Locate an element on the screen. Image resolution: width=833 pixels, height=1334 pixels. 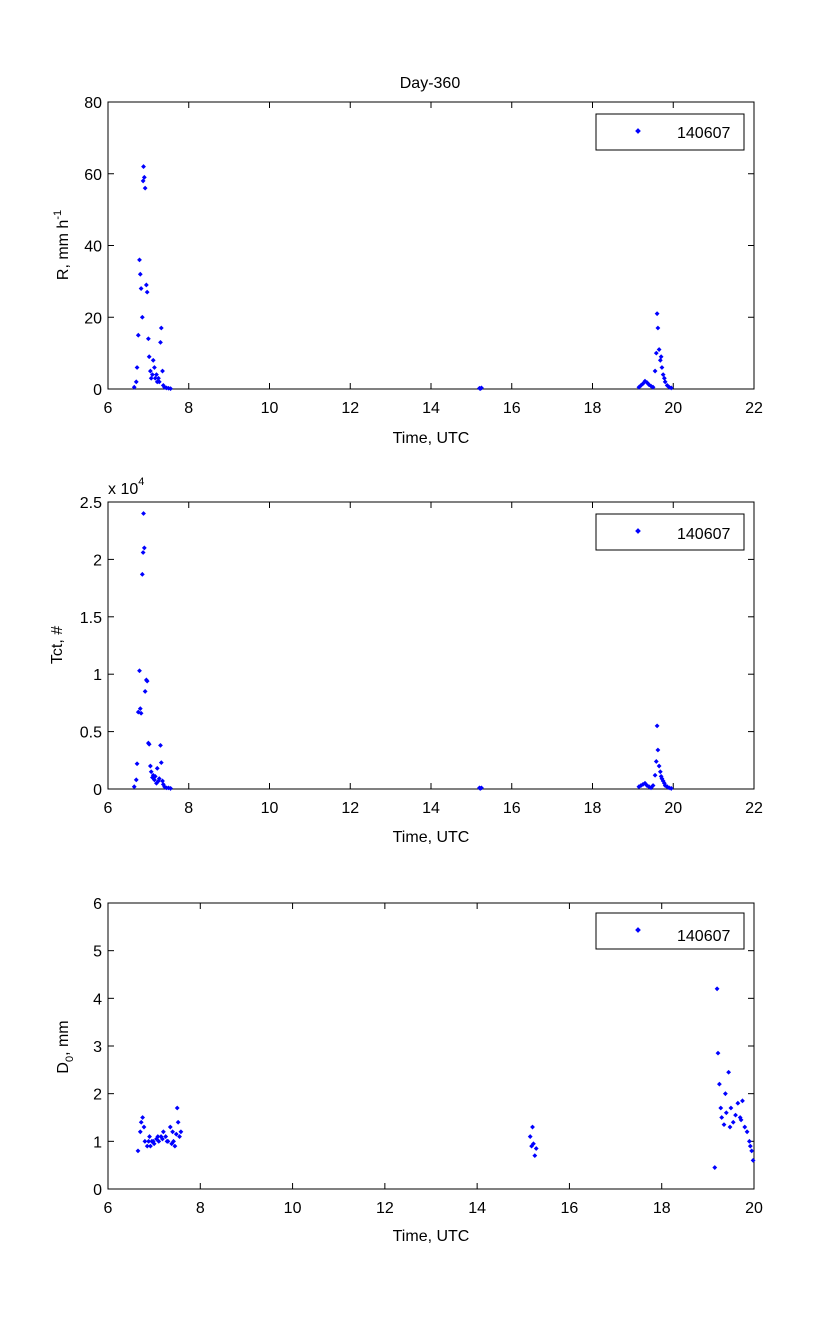
x-tick-label: 14 is located at coordinates (477, 1208).